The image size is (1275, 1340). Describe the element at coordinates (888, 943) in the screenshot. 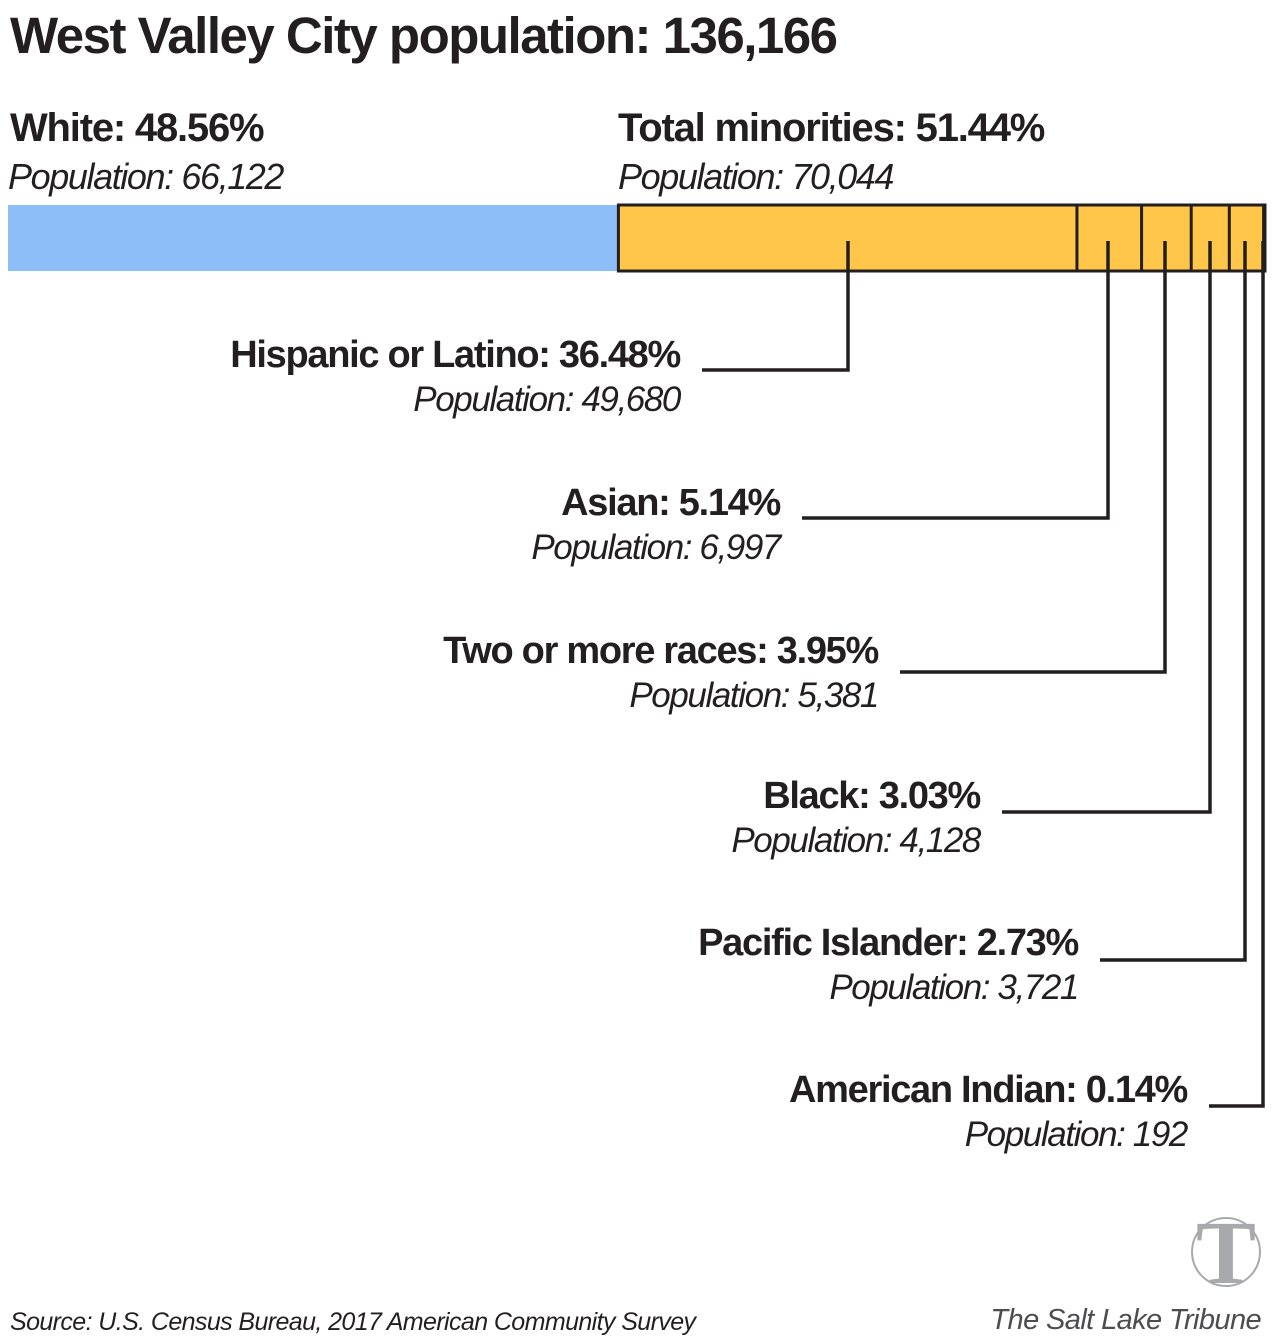

I see `category-label-pacific-islander: Pacific Islander: 2.73%` at that location.